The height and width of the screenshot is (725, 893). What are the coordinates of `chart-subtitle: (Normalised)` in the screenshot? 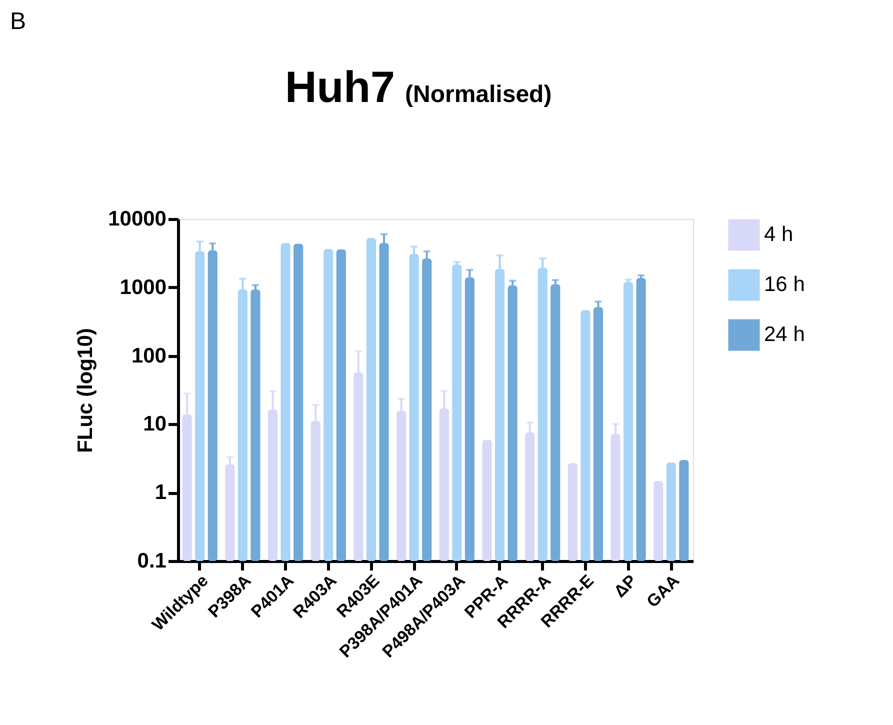 It's located at (478, 94).